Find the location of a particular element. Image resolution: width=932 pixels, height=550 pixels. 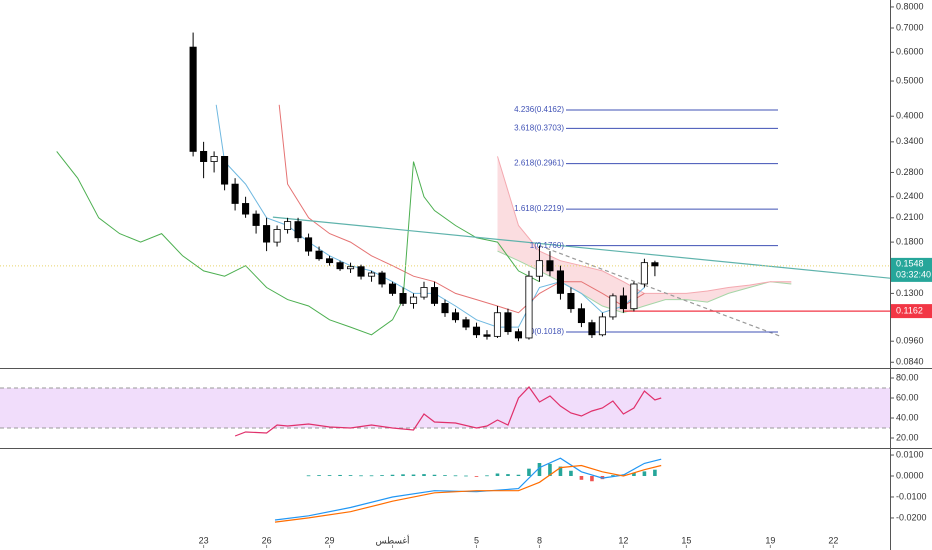

y-tick-label: 0.2400 is located at coordinates (910, 196).